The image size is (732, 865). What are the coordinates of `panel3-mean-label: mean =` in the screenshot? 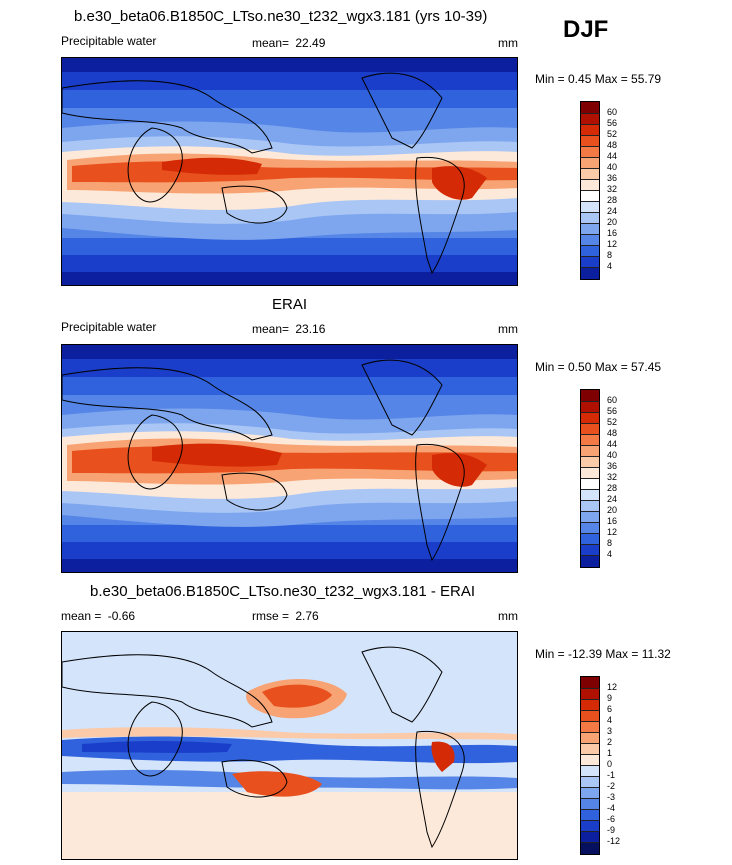 It's located at (81, 616).